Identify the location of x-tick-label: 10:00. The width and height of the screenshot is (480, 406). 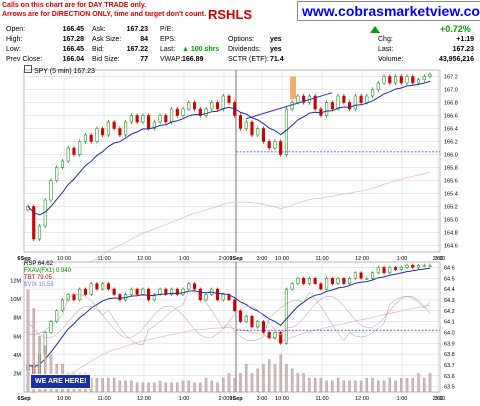
(64, 399).